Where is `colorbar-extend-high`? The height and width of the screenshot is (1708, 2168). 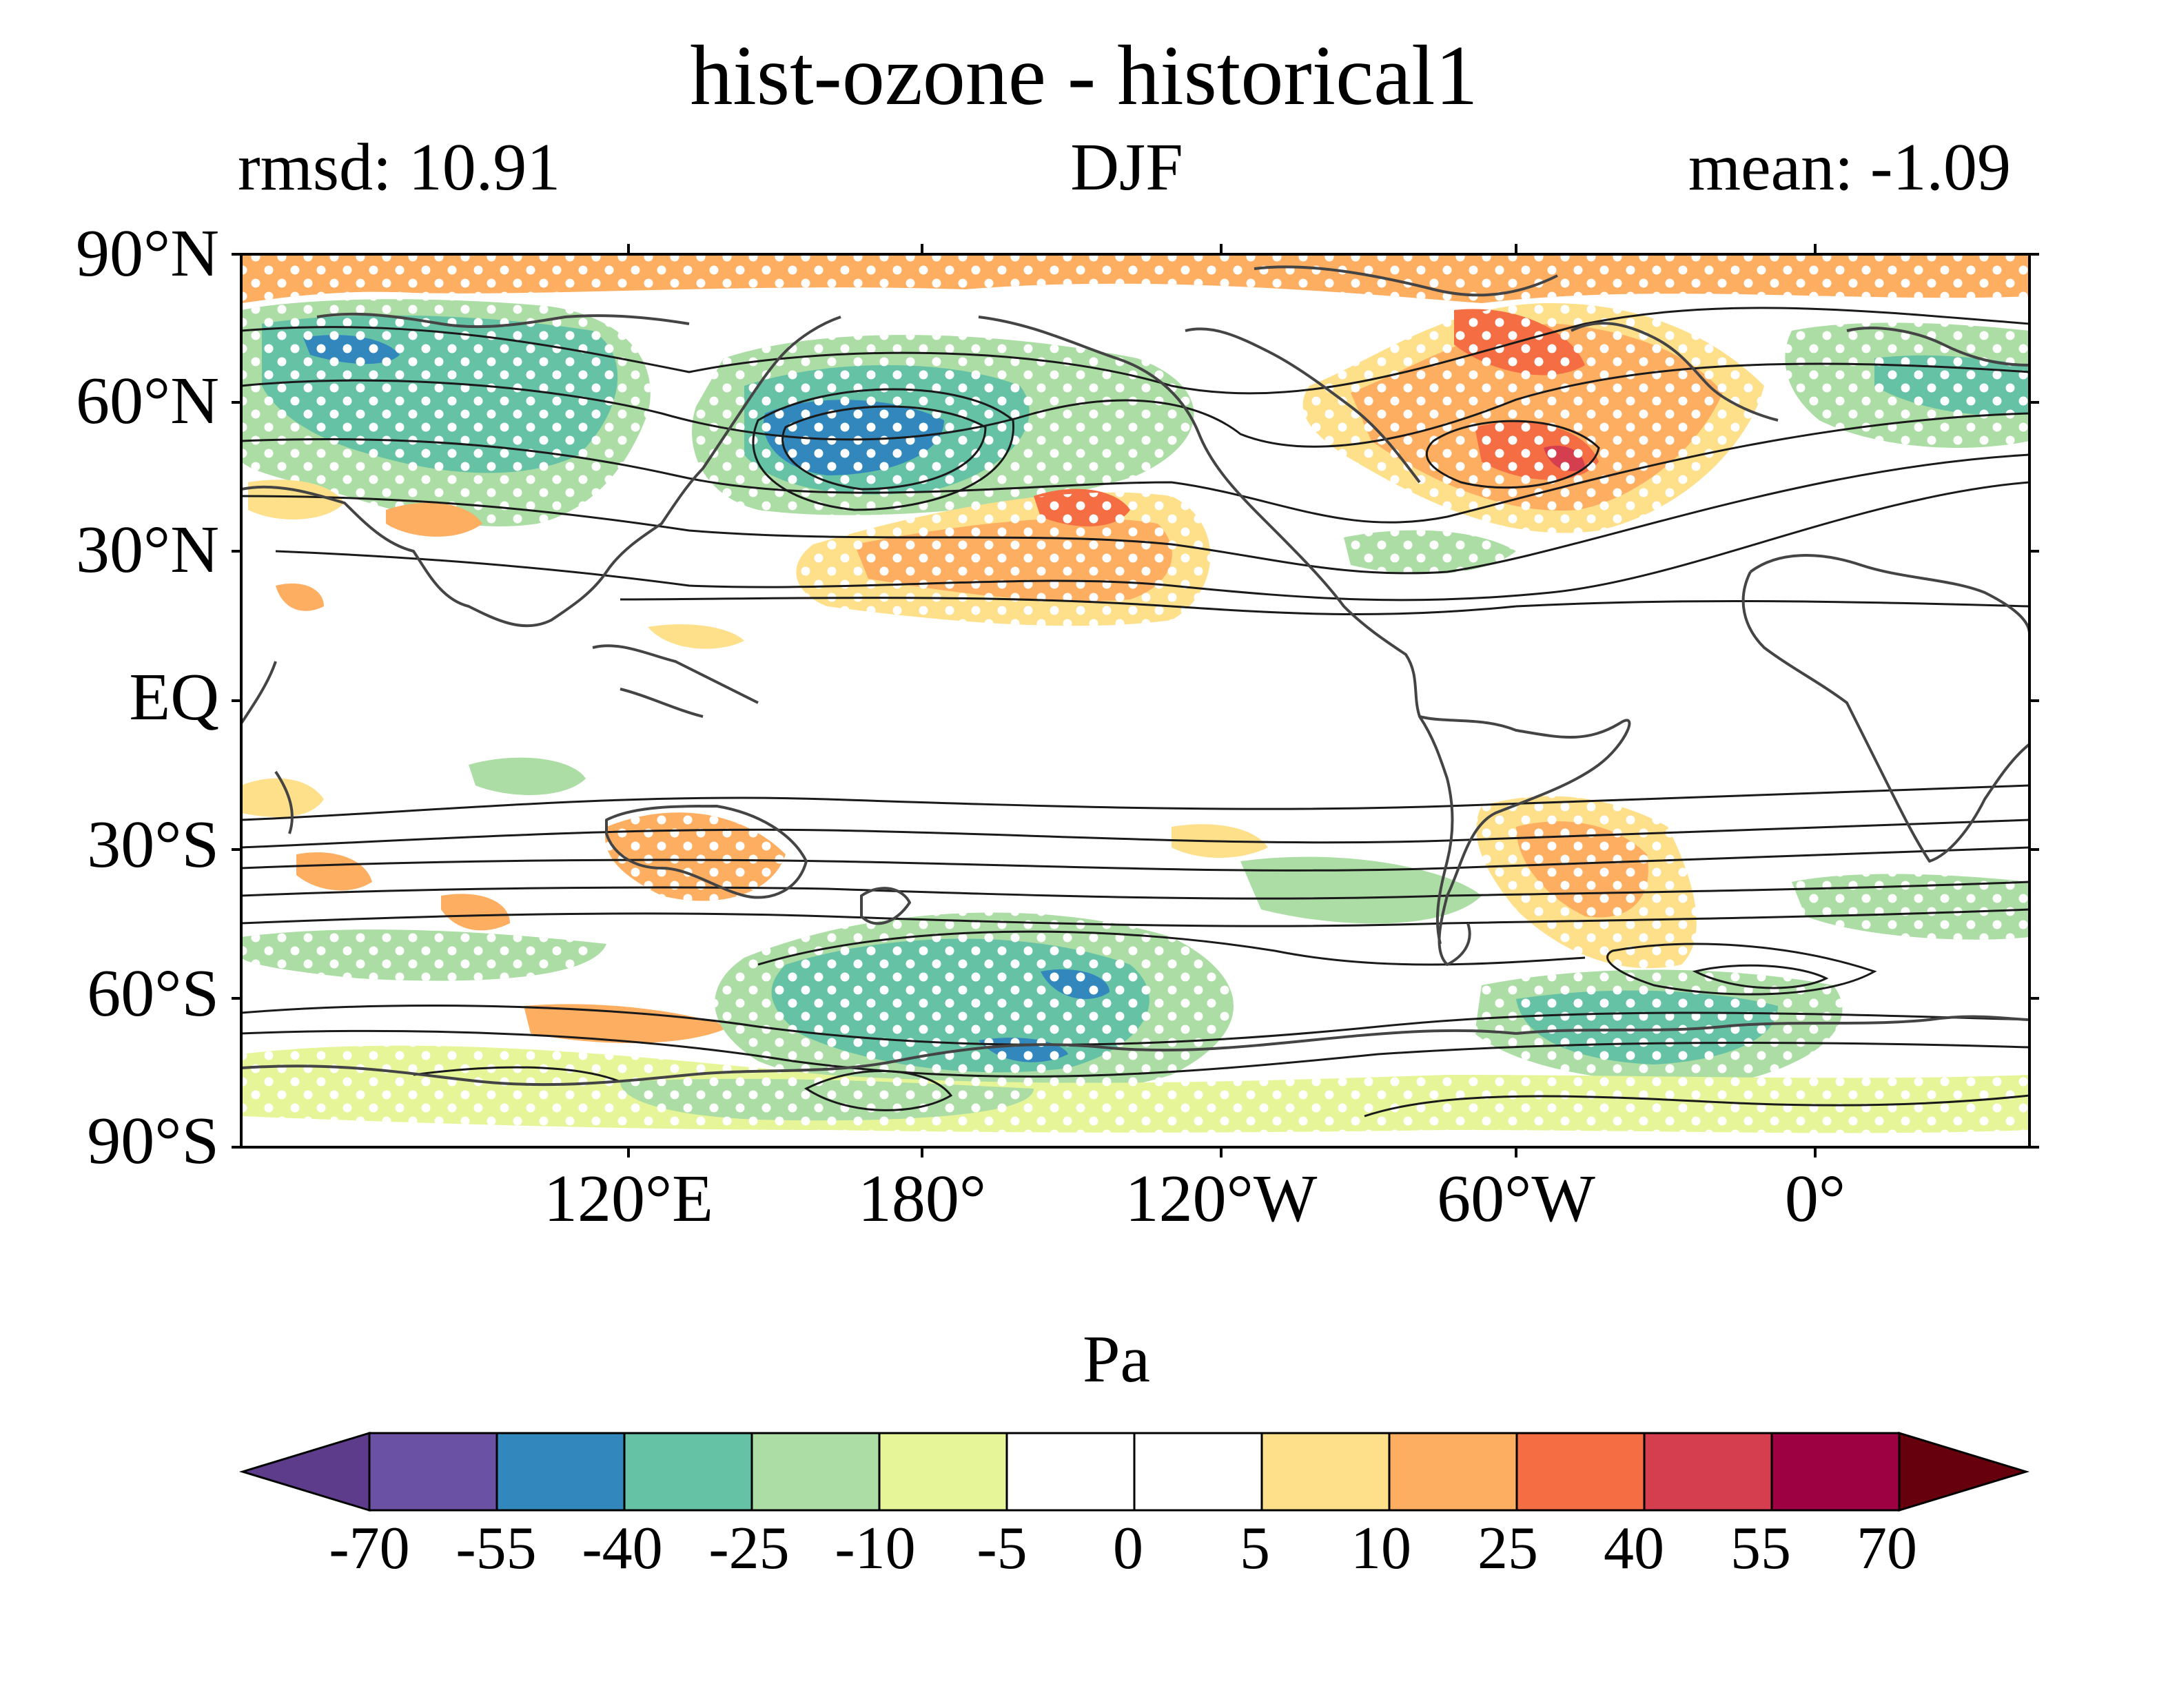
colorbar-extend-high is located at coordinates (1964, 1471).